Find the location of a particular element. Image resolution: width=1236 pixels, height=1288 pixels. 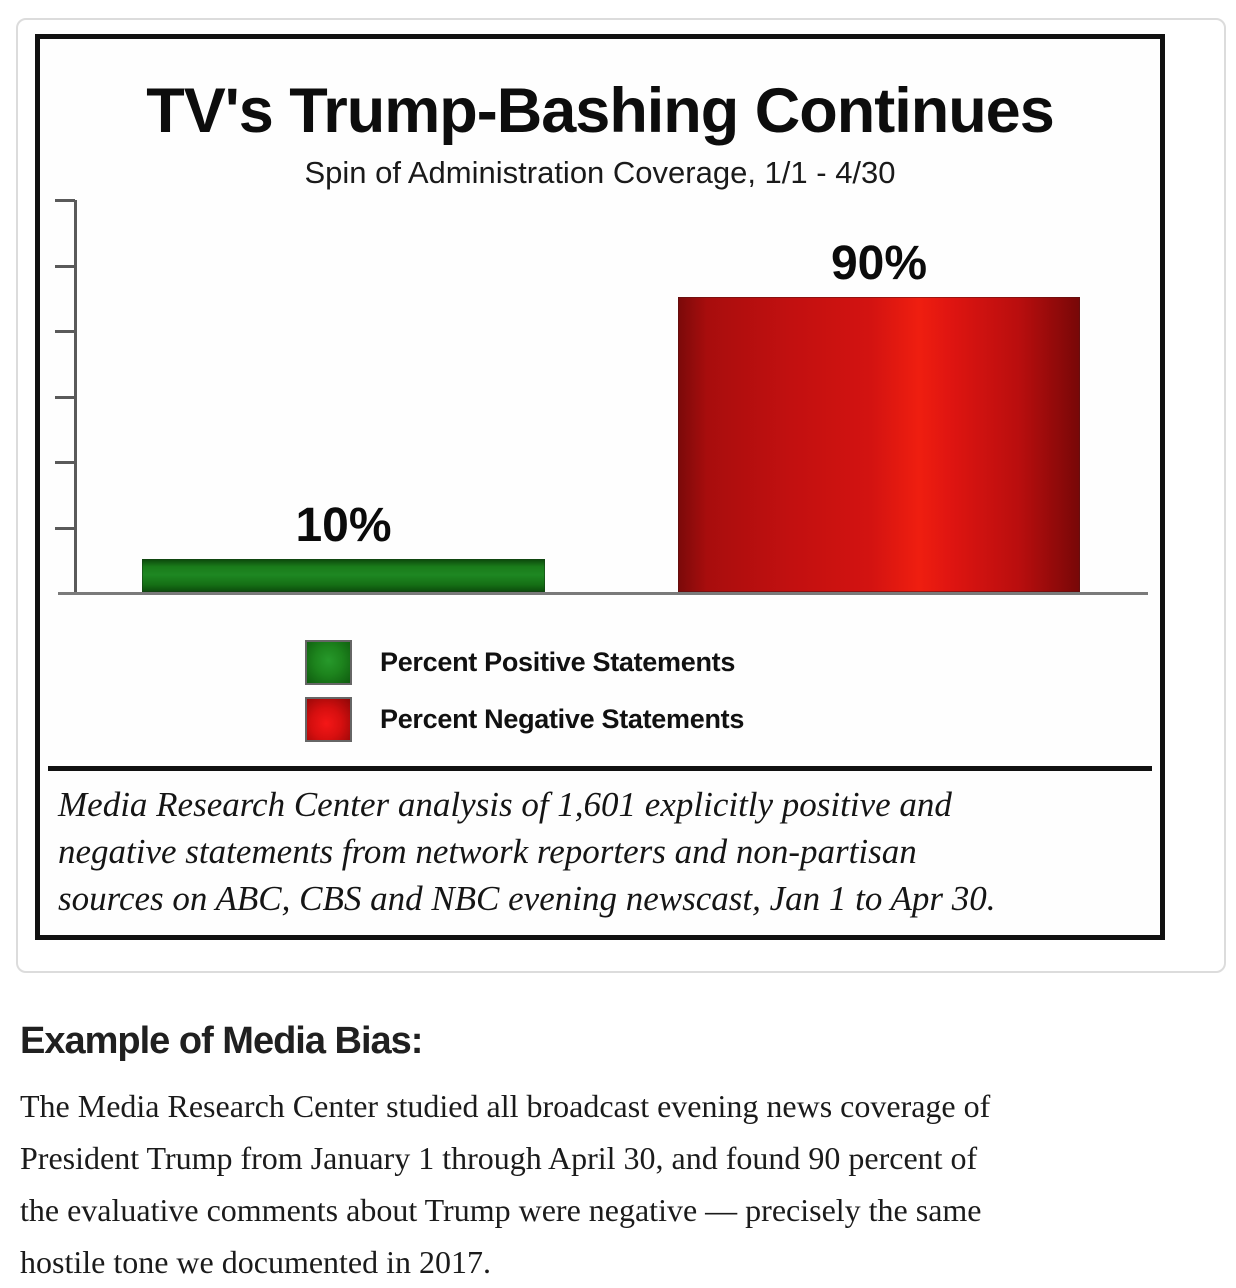

legend-swatch-negative-icon is located at coordinates (328, 719).